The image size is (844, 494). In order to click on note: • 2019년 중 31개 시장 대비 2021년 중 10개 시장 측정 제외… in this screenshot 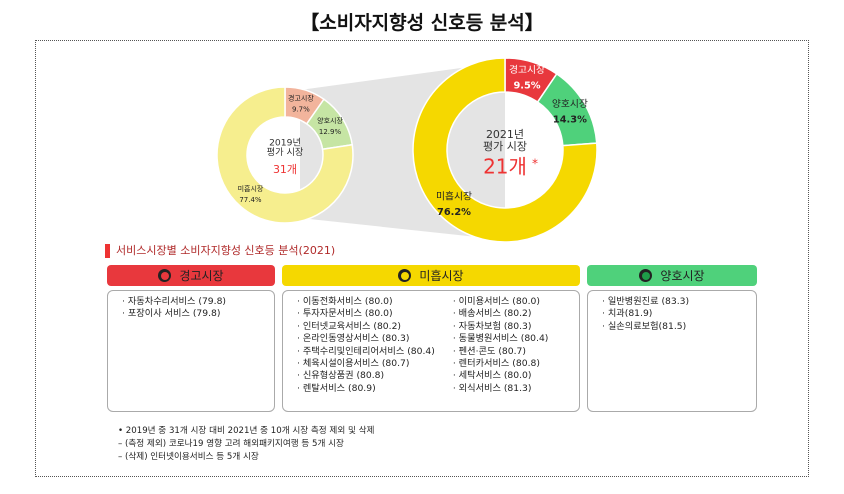, I will do `click(246, 431)`.